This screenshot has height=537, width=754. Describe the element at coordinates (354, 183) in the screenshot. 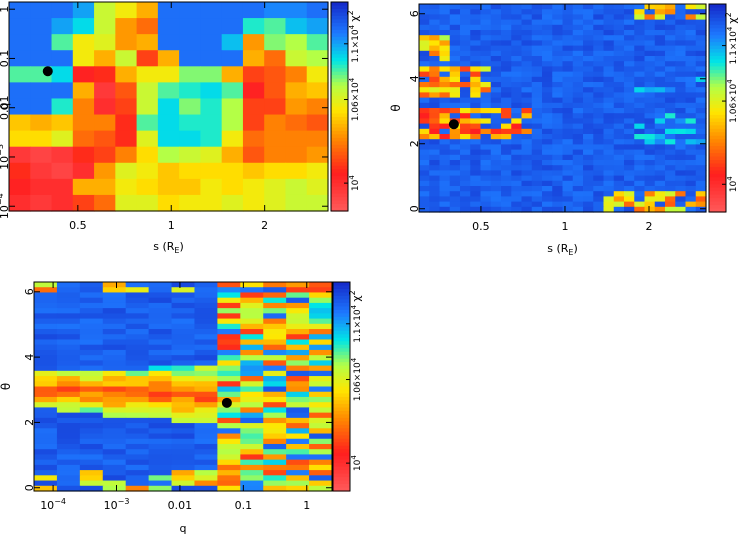

I see `colorbar-tick-label: 104` at that location.